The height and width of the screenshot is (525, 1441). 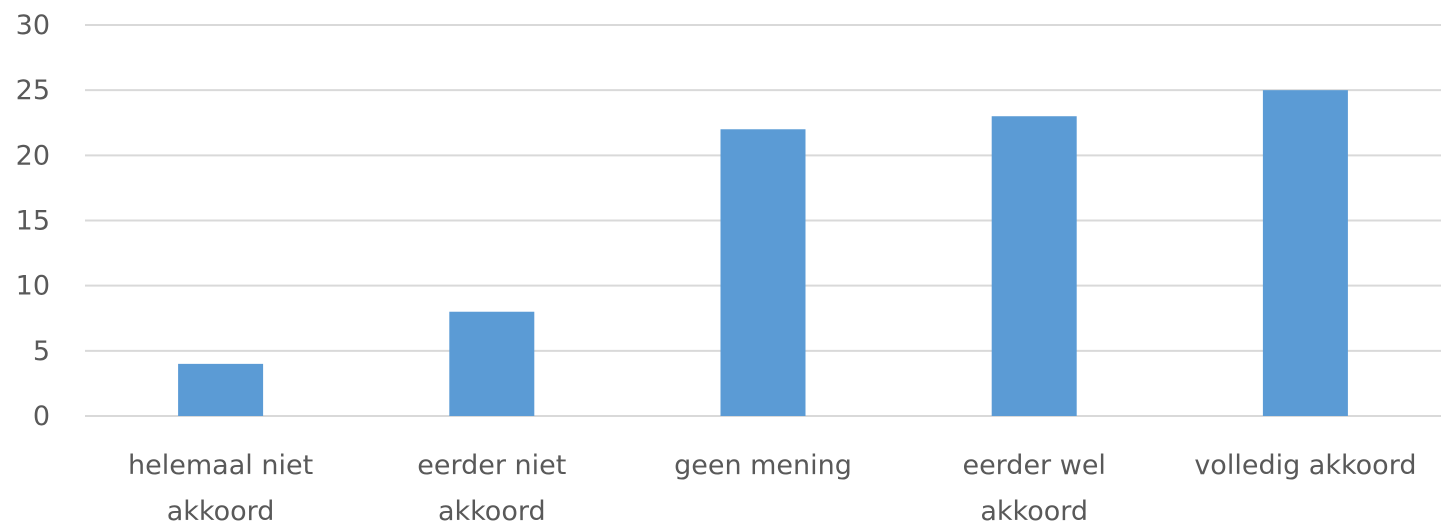 What do you see at coordinates (491, 465) in the screenshot?
I see `x-tick-label-line: eerder niet` at bounding box center [491, 465].